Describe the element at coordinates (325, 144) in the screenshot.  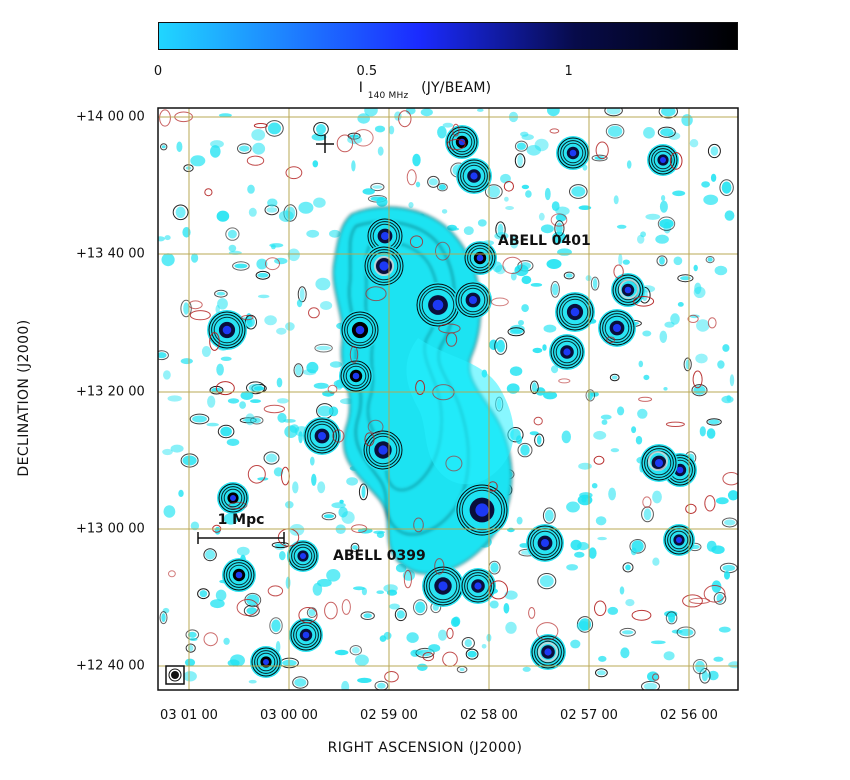
I see `cross-marker` at that location.